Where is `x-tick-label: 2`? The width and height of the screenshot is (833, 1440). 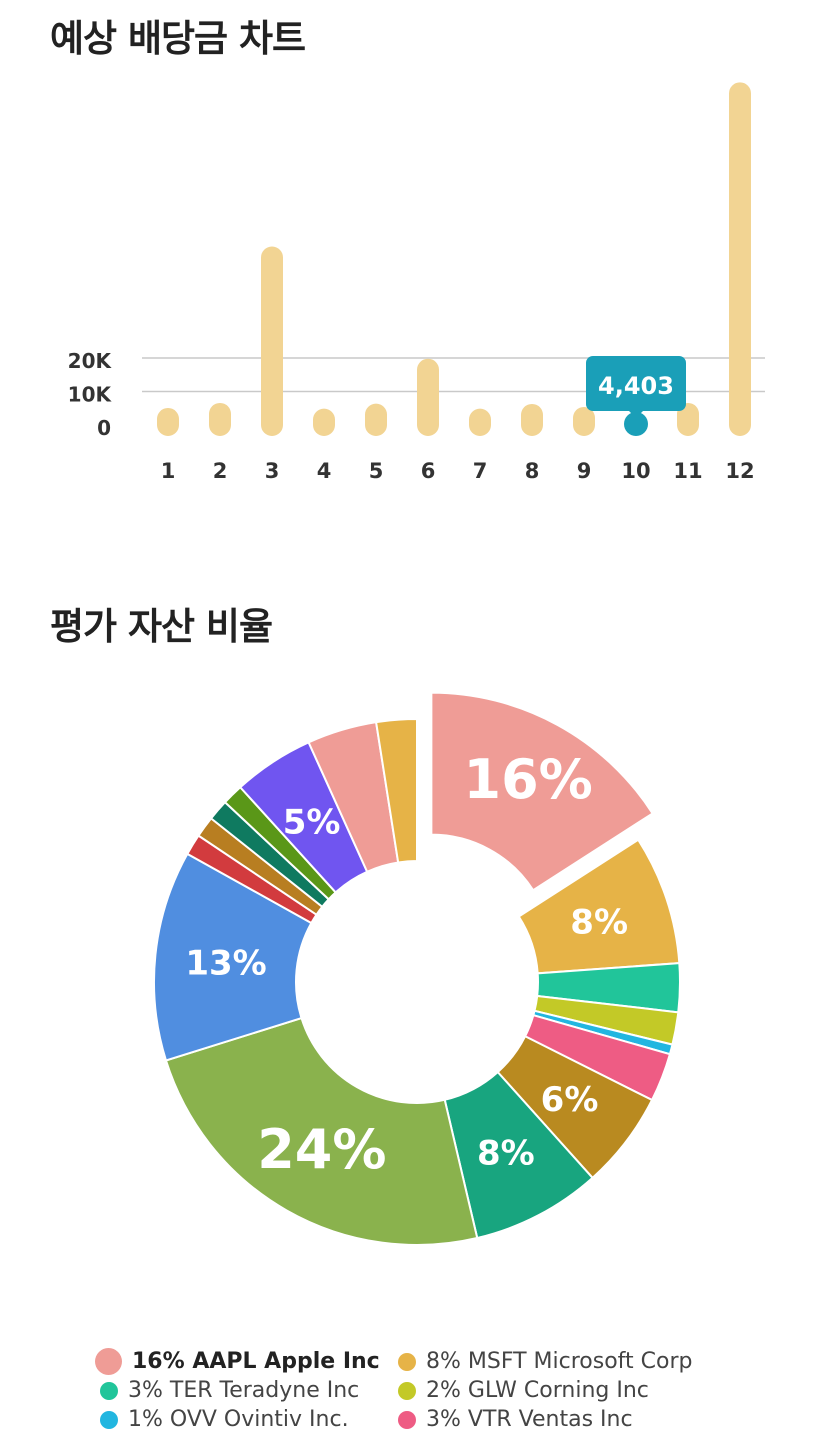 x-tick-label: 2 is located at coordinates (220, 471).